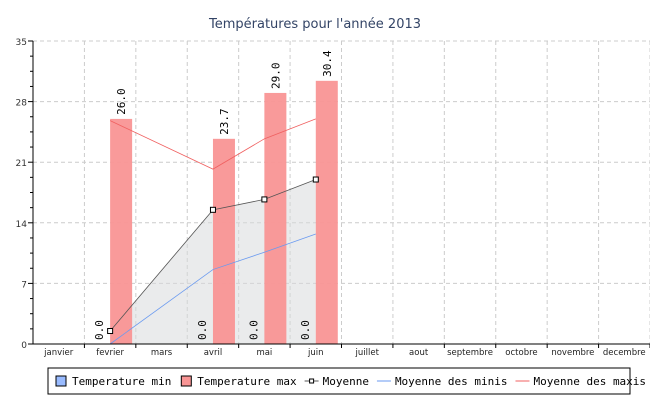  Describe the element at coordinates (419, 353) in the screenshot. I see `x-tick-label: aout` at that location.